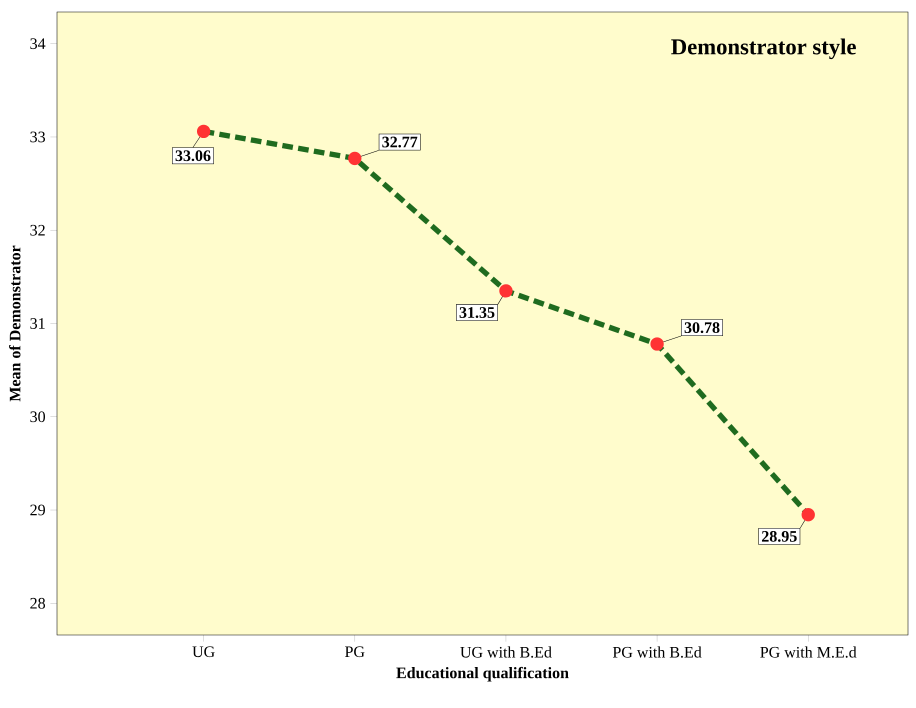 This screenshot has width=916, height=708. I want to click on y-axis-title: Mean of Demonstrator, so click(14, 324).